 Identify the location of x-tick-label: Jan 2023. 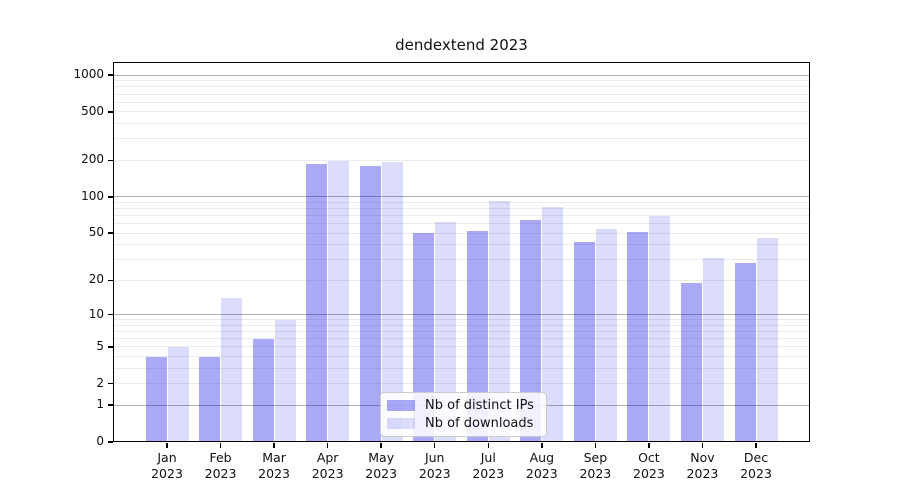
(167, 465).